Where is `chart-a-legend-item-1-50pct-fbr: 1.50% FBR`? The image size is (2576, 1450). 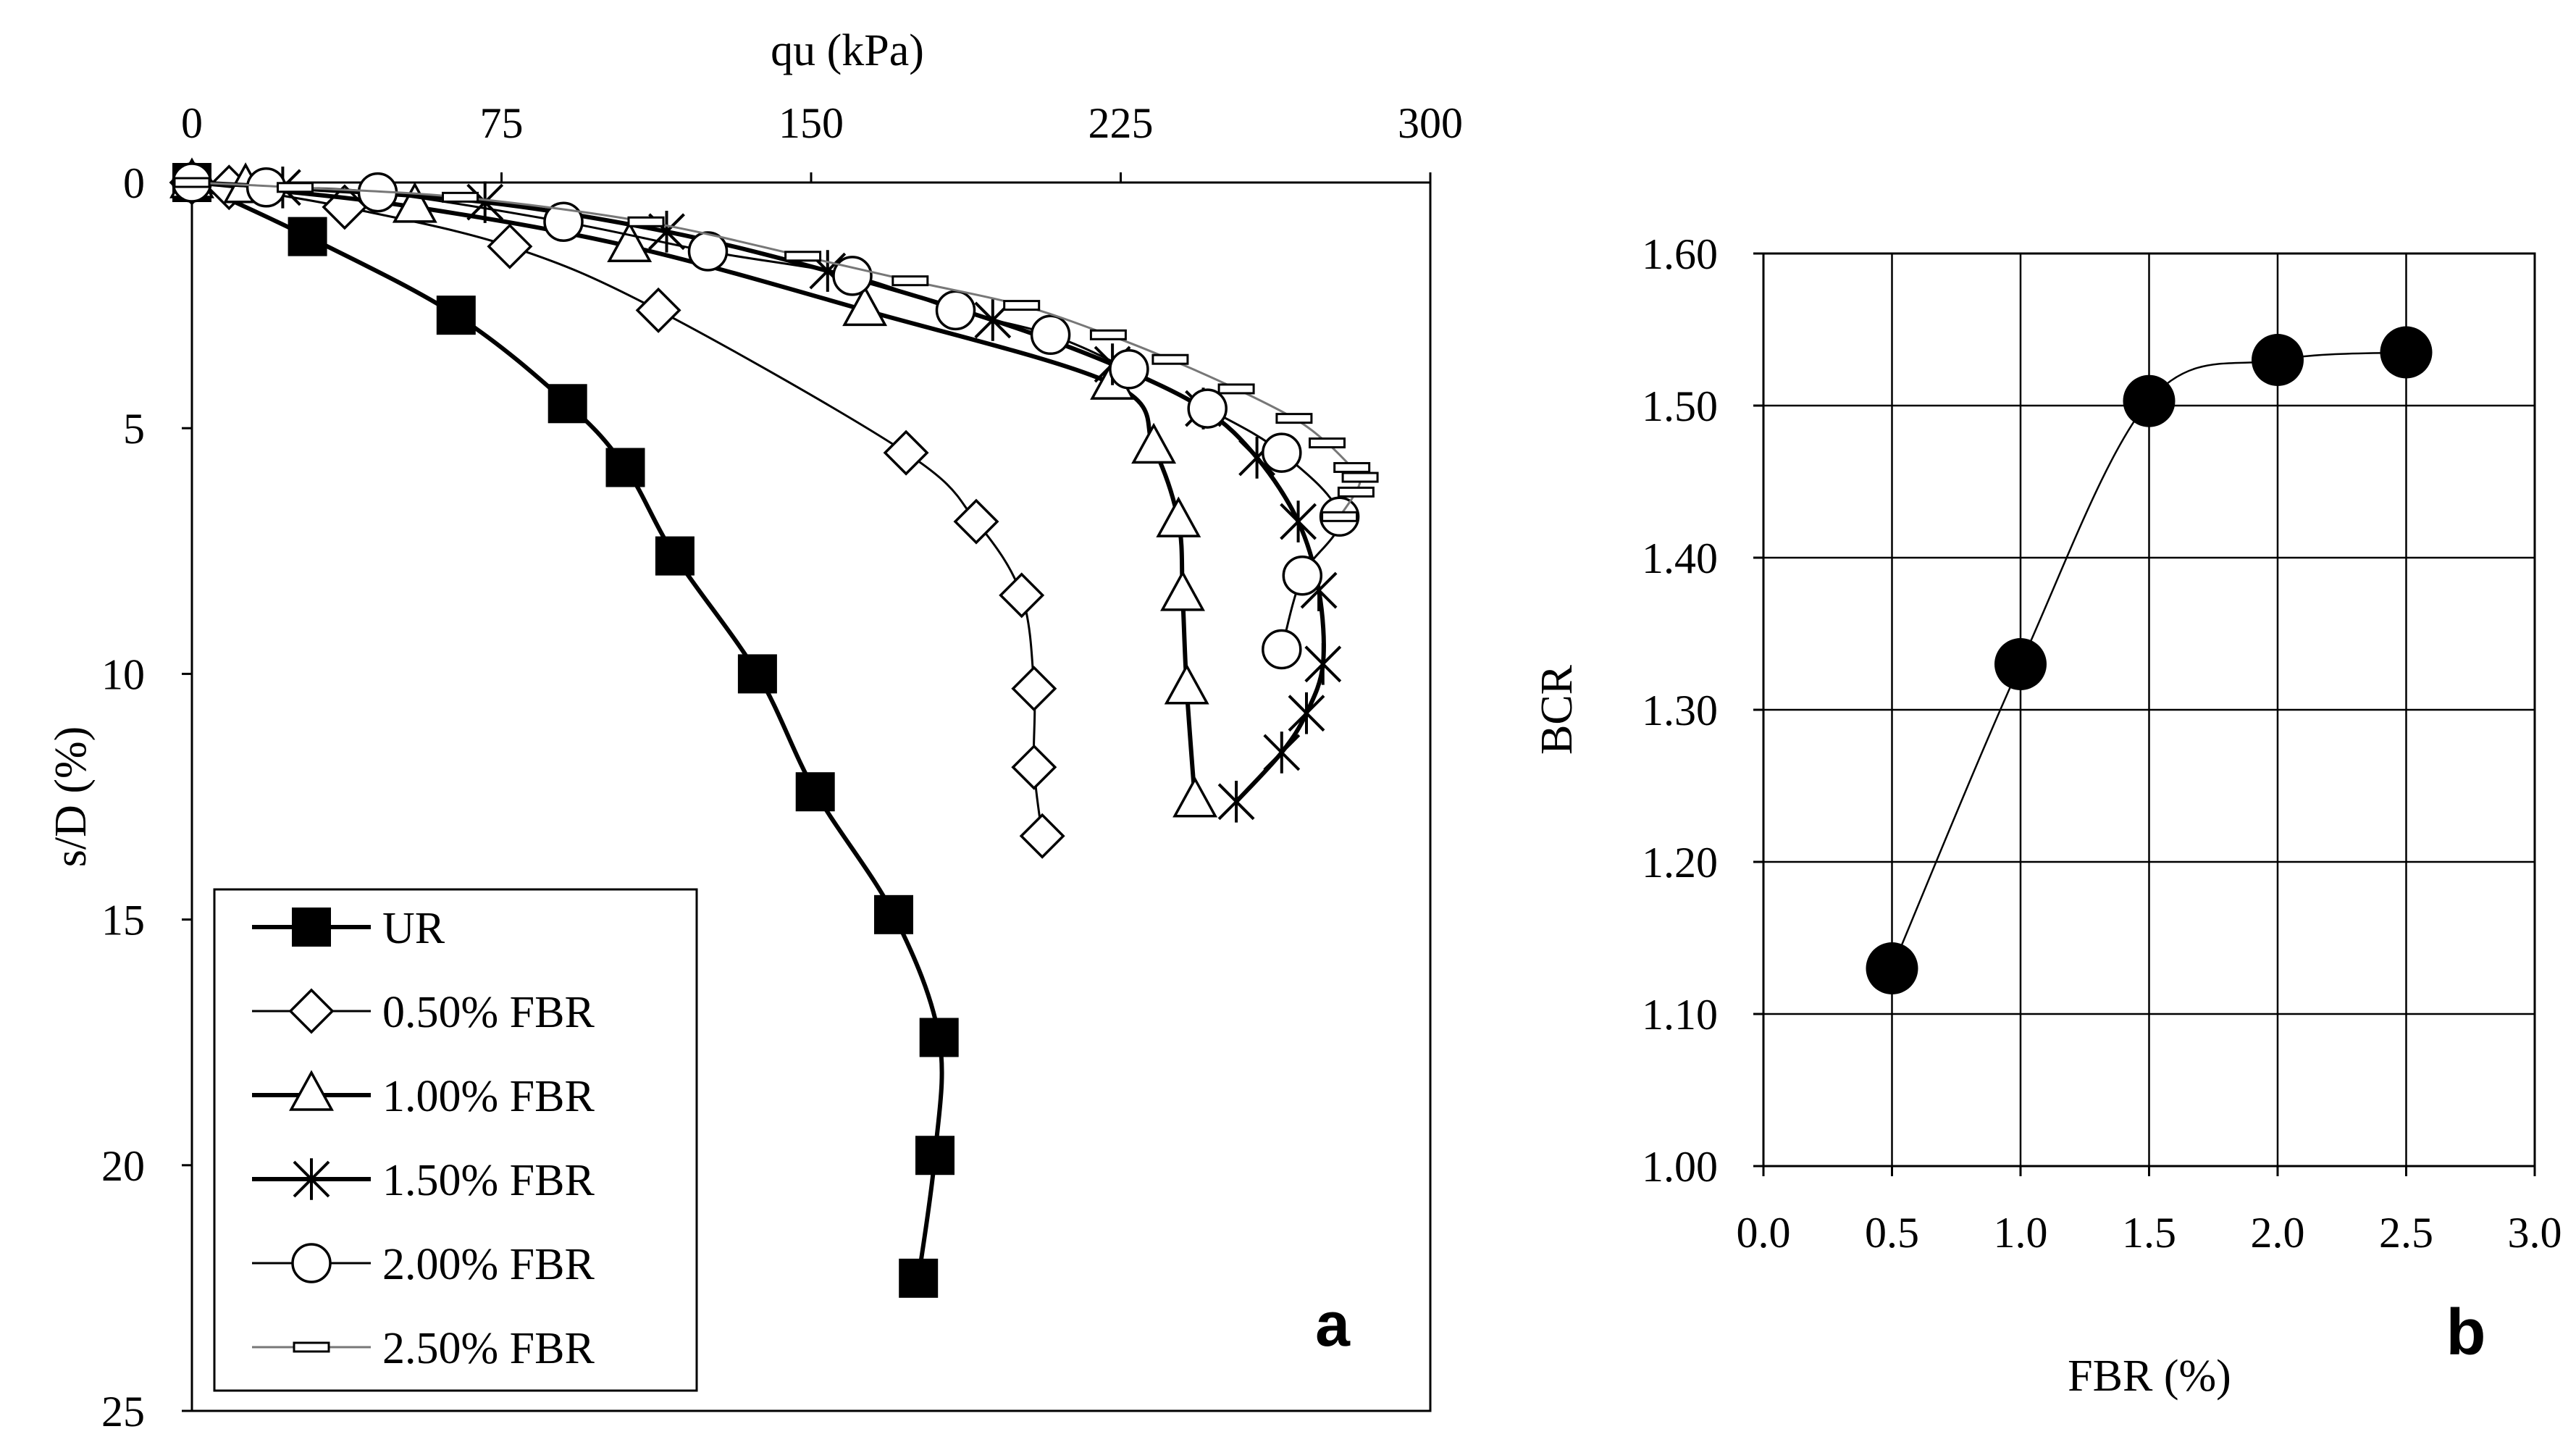 chart-a-legend-item-1-50pct-fbr: 1.50% FBR is located at coordinates (423, 1180).